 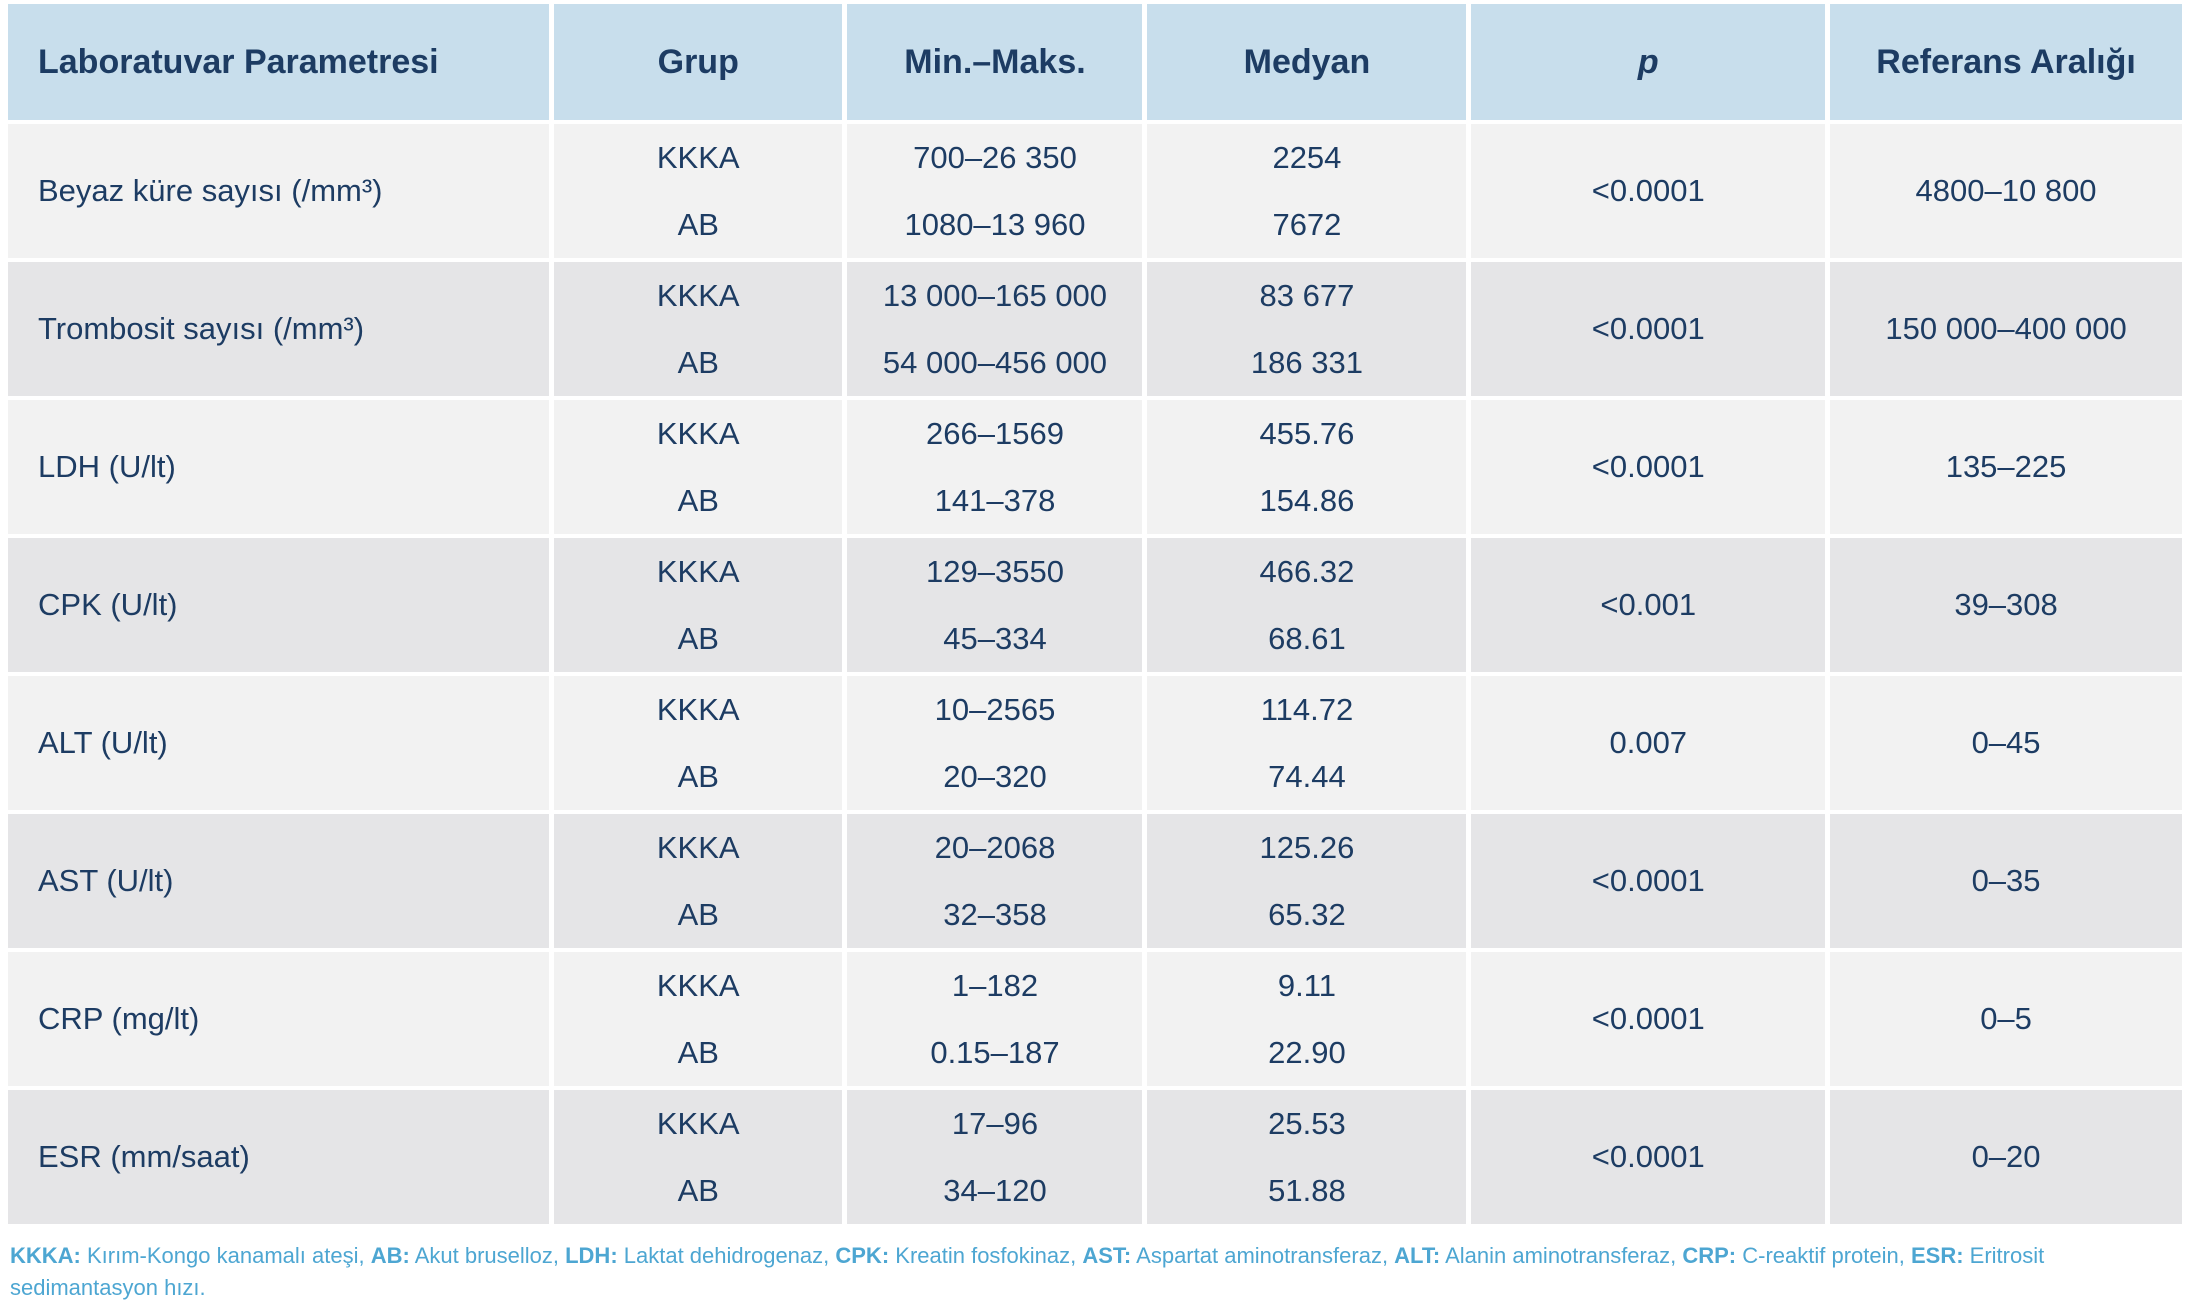 I want to click on footnote-abbr: ESR:, so click(x=1937, y=1255).